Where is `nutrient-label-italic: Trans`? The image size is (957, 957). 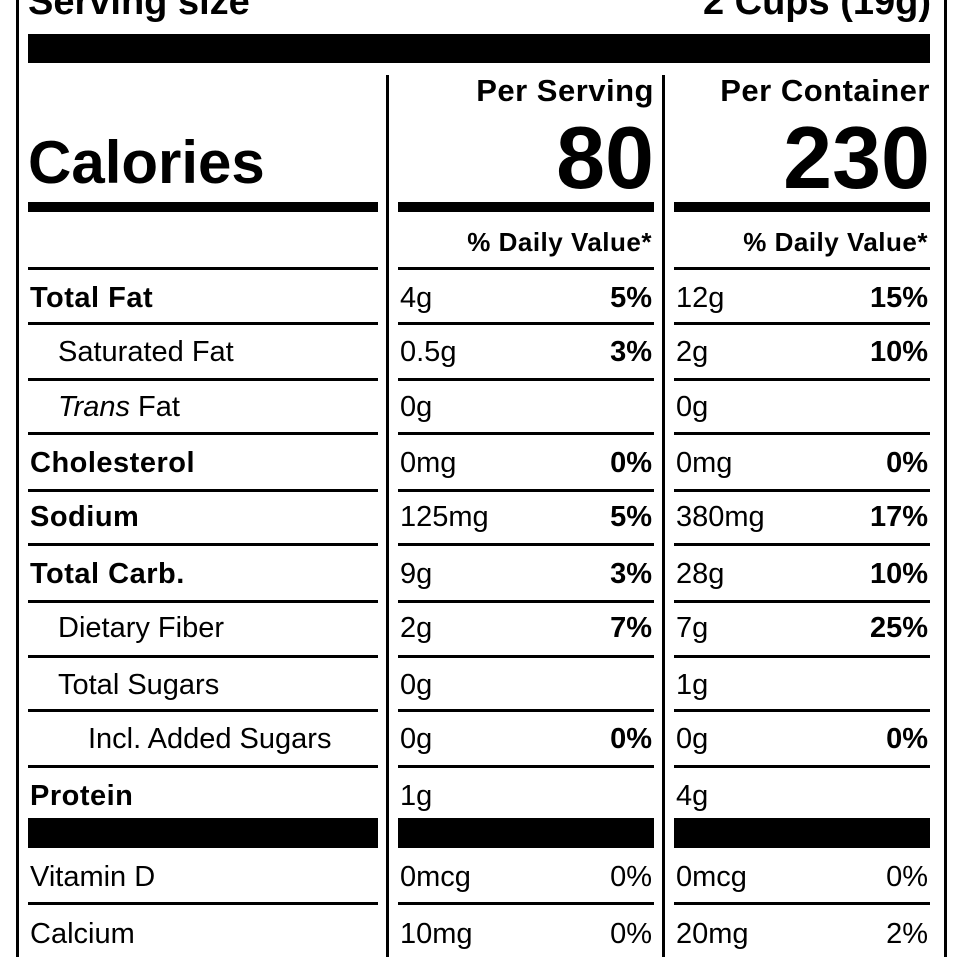 nutrient-label-italic: Trans is located at coordinates (94, 407).